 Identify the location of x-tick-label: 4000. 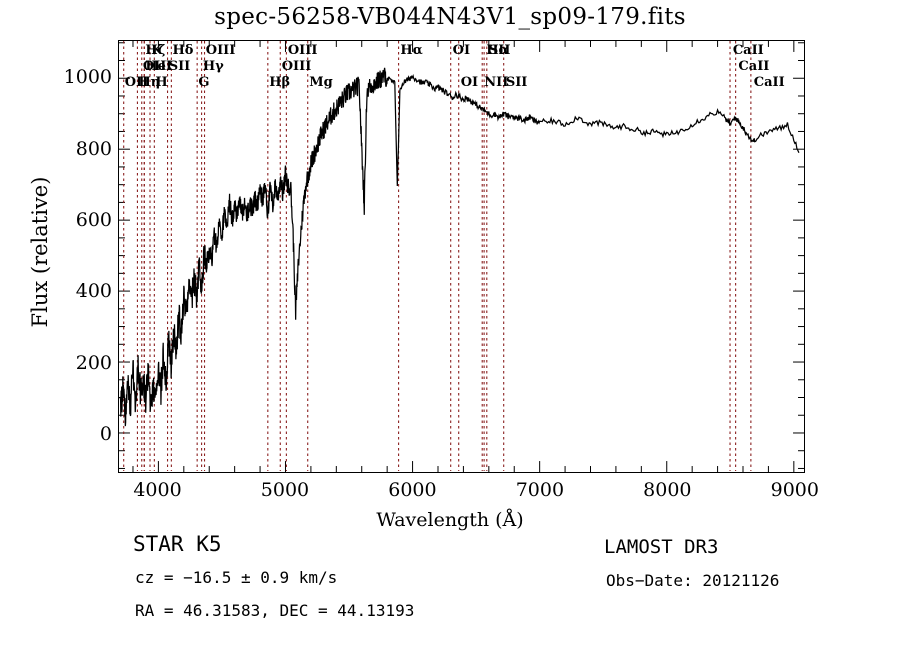
(157, 490).